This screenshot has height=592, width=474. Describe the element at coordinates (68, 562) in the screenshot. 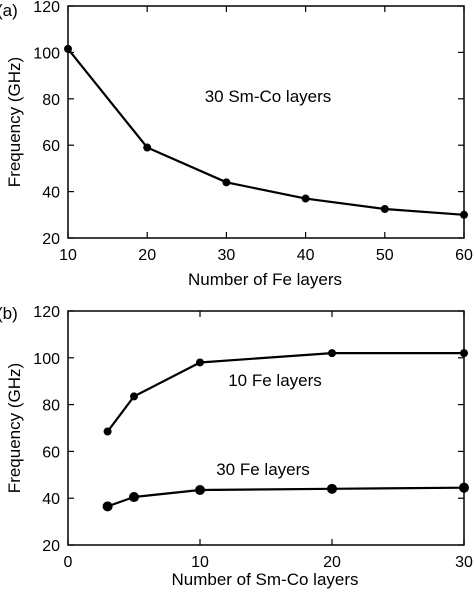

I see `panel-b-xtick-label: 0` at that location.